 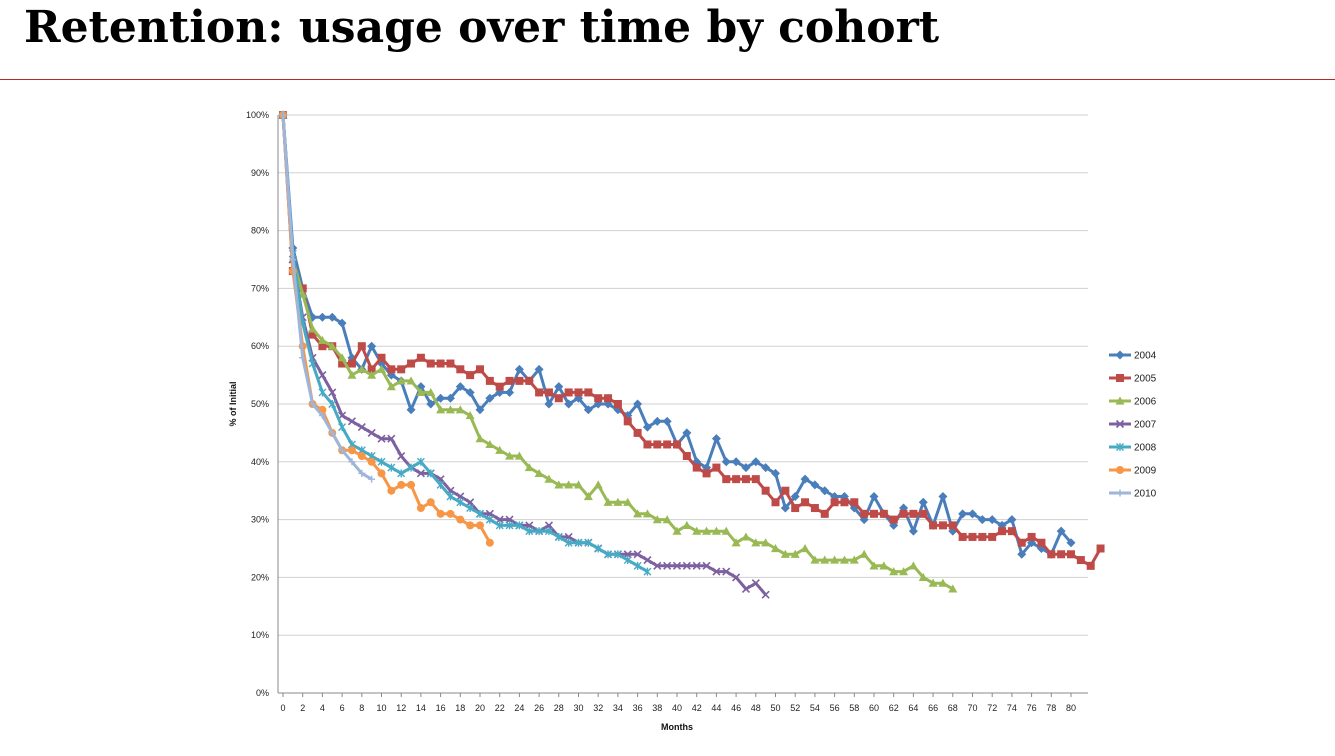 What do you see at coordinates (260, 577) in the screenshot?
I see `y-tick-label: 20%` at bounding box center [260, 577].